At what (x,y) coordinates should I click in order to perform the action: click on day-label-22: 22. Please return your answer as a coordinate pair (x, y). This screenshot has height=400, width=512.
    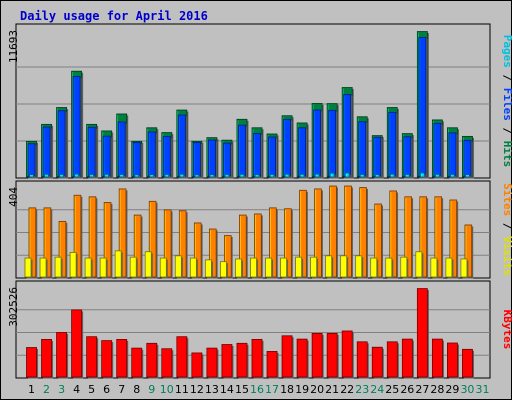
    Looking at the image, I should click on (347, 389).